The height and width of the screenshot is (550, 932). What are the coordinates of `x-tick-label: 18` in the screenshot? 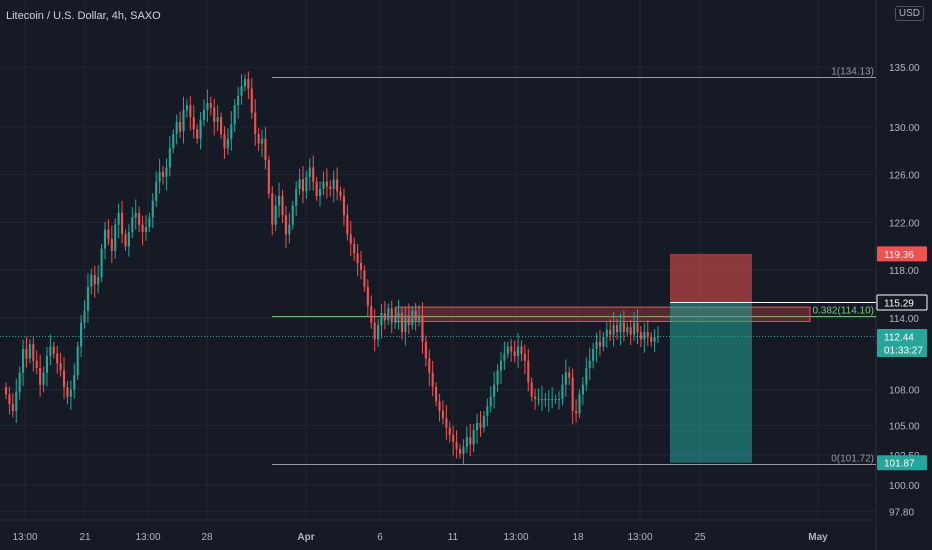 It's located at (578, 537).